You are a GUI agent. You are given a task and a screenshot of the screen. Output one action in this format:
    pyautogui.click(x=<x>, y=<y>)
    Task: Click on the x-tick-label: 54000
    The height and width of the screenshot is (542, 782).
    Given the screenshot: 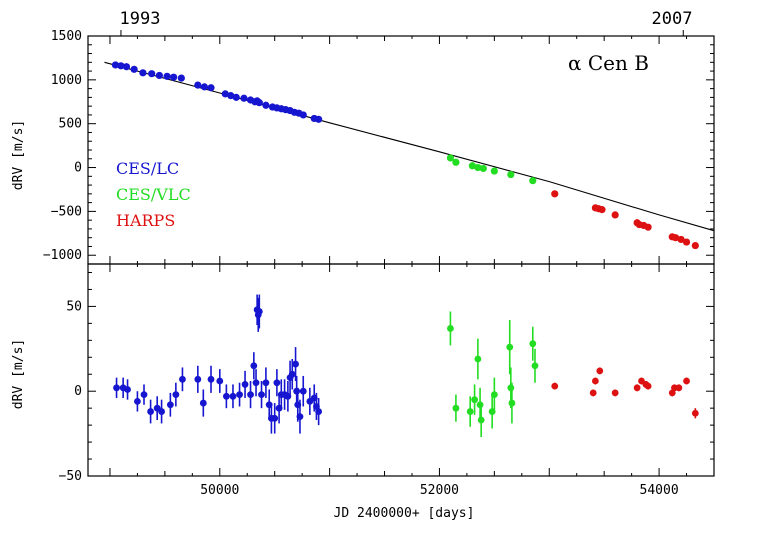 What is the action you would take?
    pyautogui.click(x=659, y=490)
    